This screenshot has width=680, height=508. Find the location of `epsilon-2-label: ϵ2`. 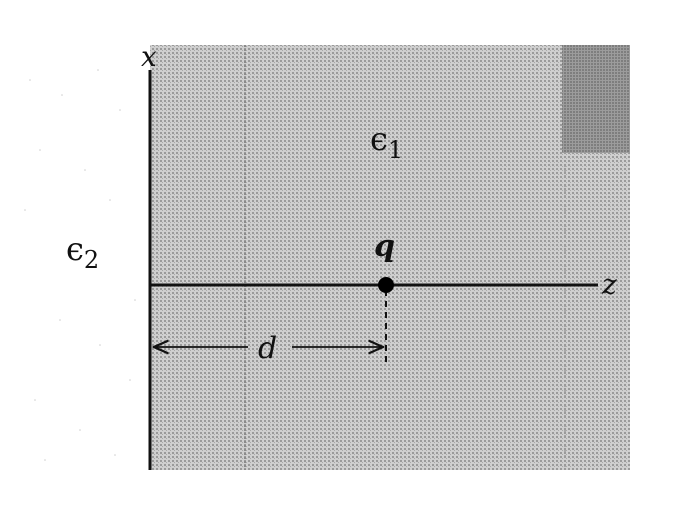

epsilon-2-label: ϵ2 is located at coordinates (82, 252).